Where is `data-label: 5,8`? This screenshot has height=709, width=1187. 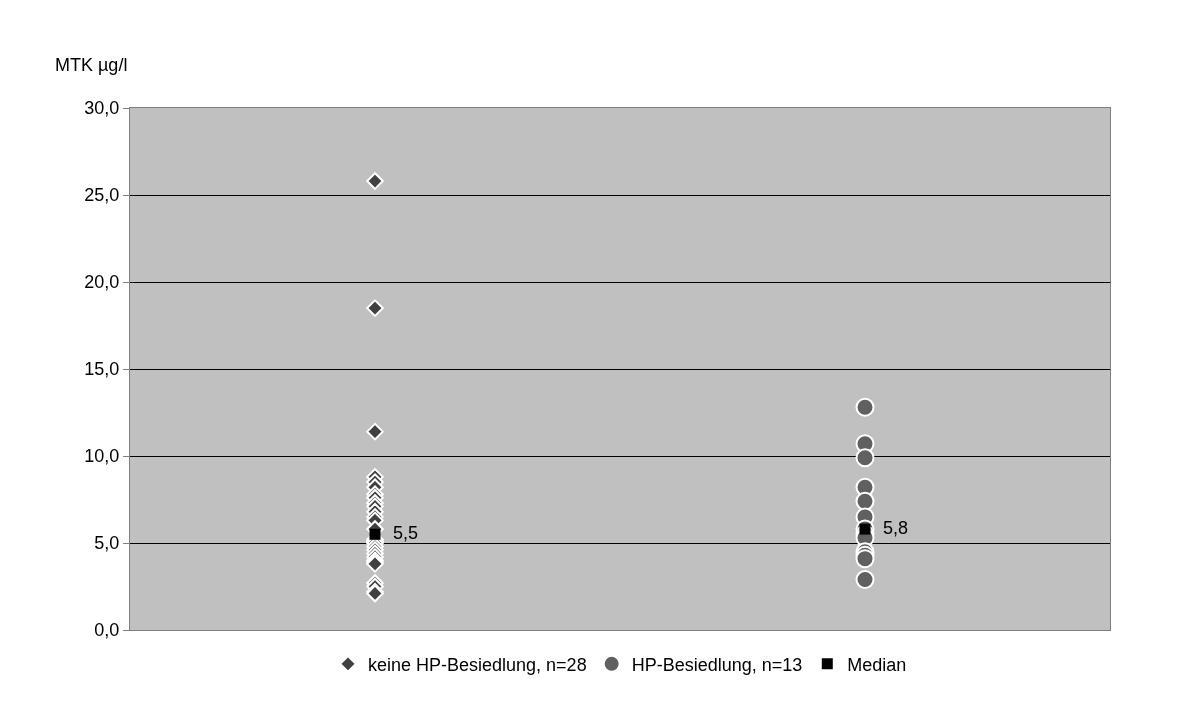
data-label: 5,8 is located at coordinates (890, 527).